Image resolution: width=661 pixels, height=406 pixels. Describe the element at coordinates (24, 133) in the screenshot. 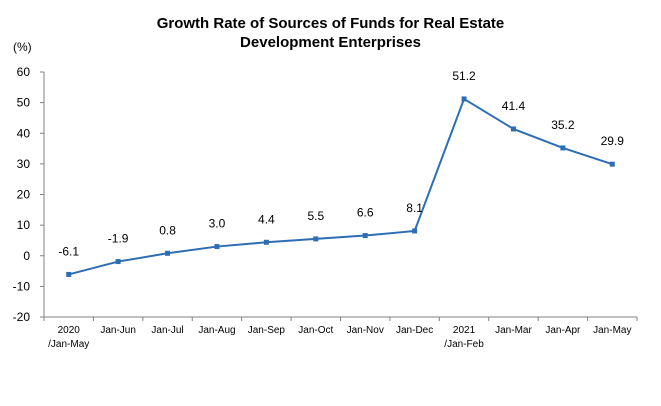

I see `y-tick-label: 40` at that location.